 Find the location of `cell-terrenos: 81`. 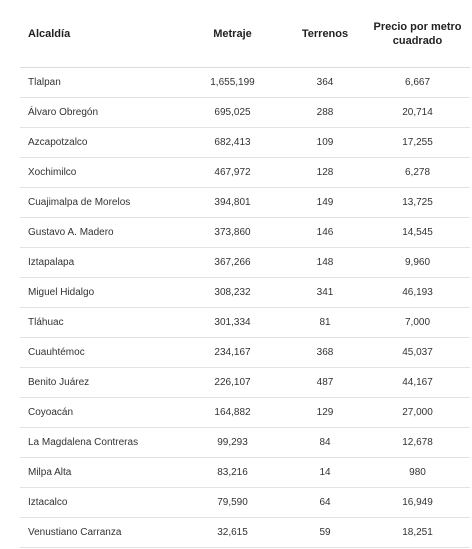

cell-terrenos: 81 is located at coordinates (325, 322).